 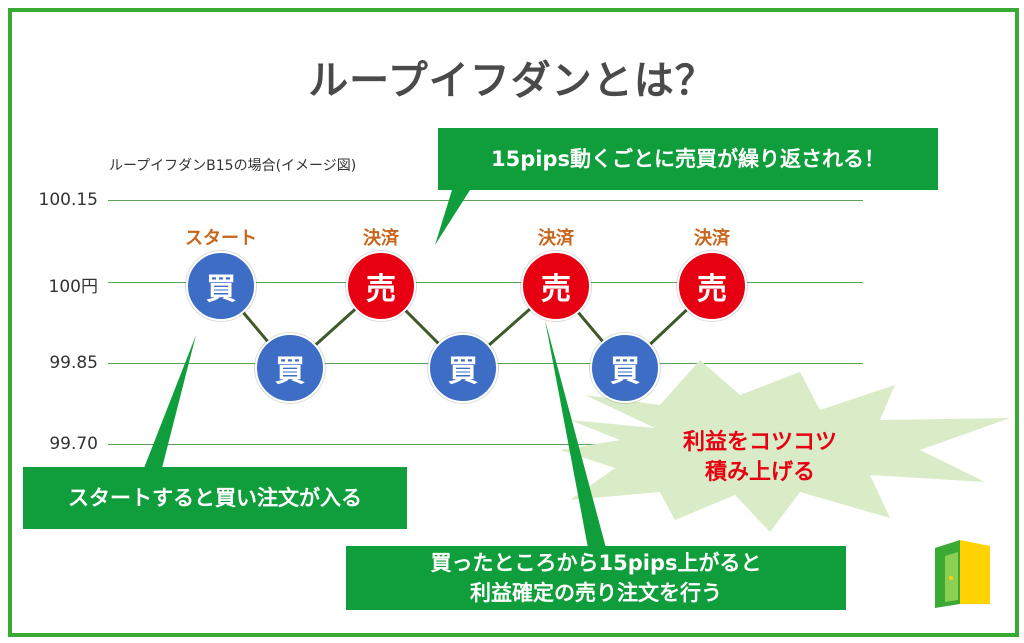 What do you see at coordinates (512, 81) in the screenshot?
I see `page-title: ループイフダンとは？` at bounding box center [512, 81].